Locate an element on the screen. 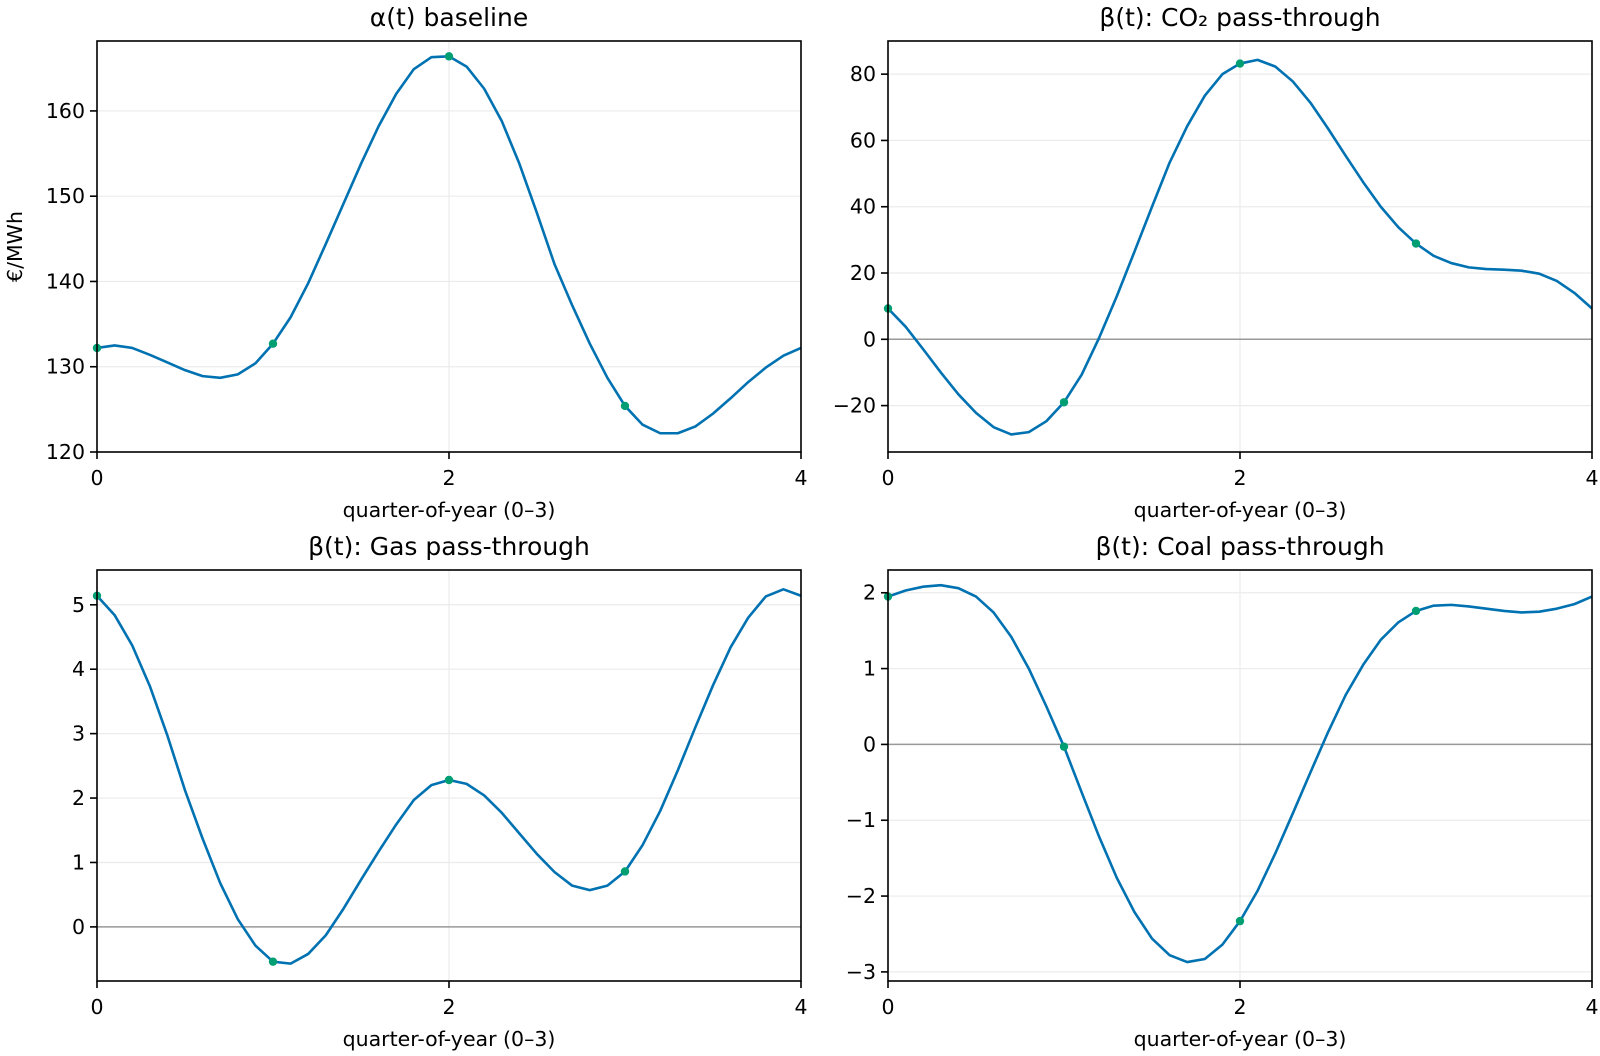 The width and height of the screenshot is (1600, 1056). y-tick-label: 5 is located at coordinates (78, 605).